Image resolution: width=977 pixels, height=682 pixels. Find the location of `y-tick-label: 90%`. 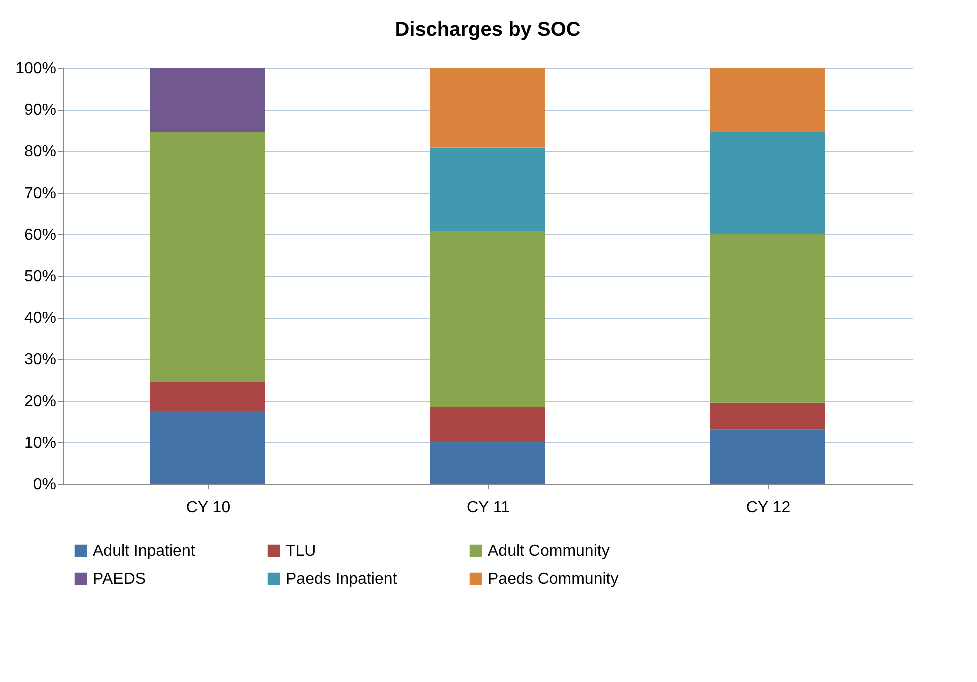

y-tick-label: 90% is located at coordinates (40, 111).